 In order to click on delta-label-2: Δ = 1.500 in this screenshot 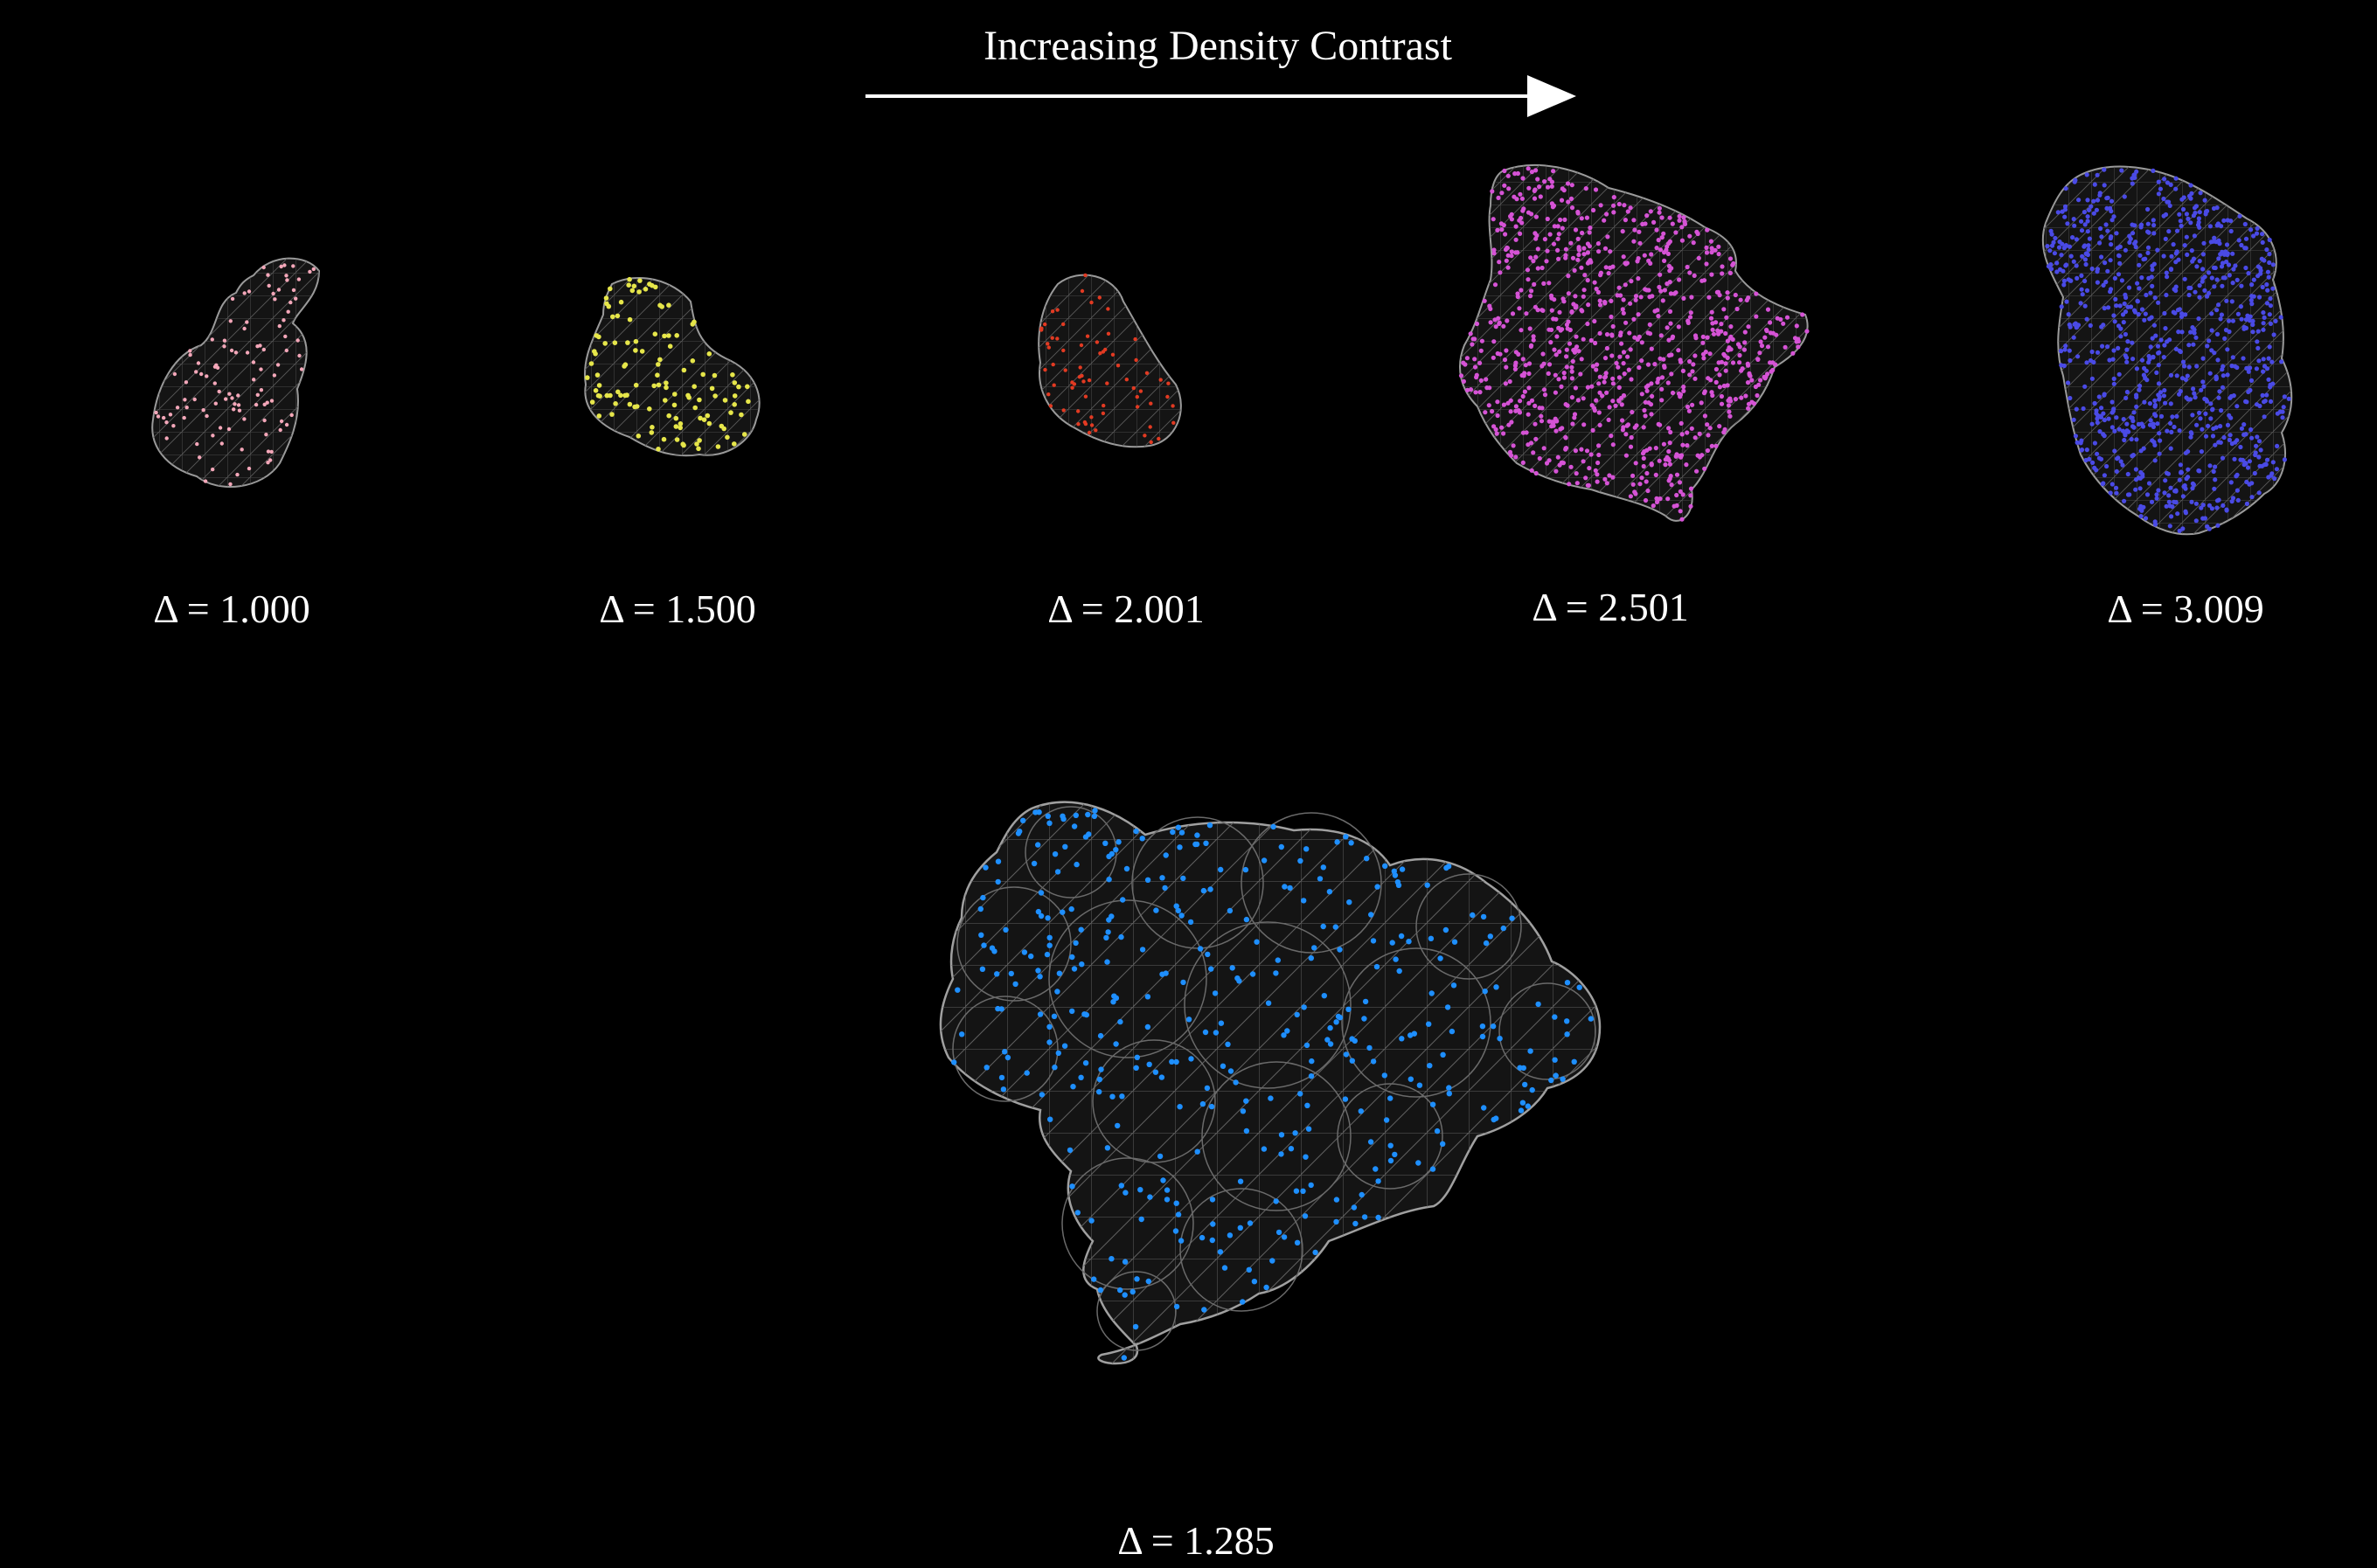, I will do `click(677, 609)`.